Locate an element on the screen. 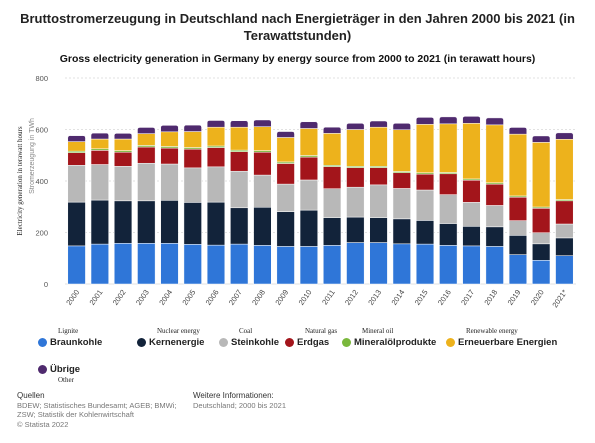 Image resolution: width=595 pixels, height=443 pixels. y-tick-label: 0 is located at coordinates (46, 284).